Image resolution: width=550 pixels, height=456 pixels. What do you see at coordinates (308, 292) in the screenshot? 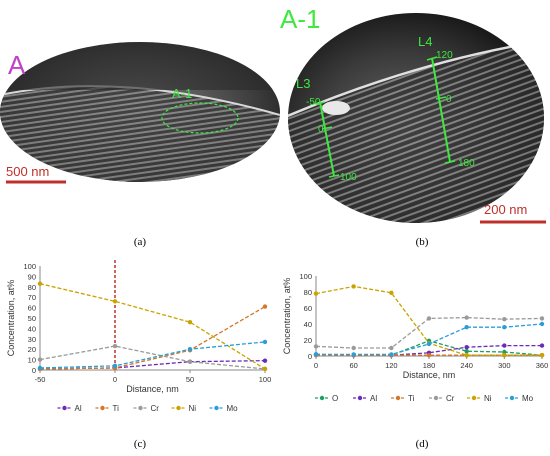
I see `y-tick-label: 80` at bounding box center [308, 292].